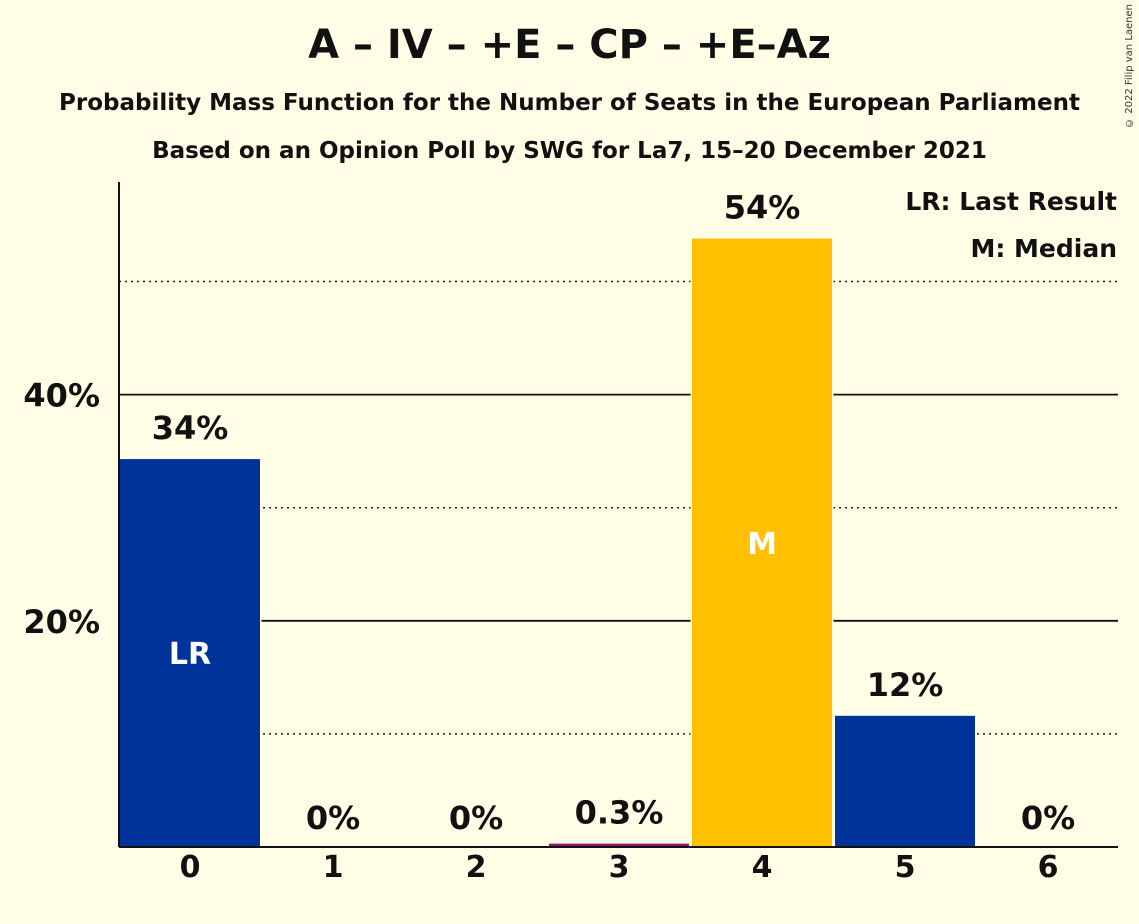  What do you see at coordinates (333, 867) in the screenshot?
I see `x-tick-label: 1` at bounding box center [333, 867].